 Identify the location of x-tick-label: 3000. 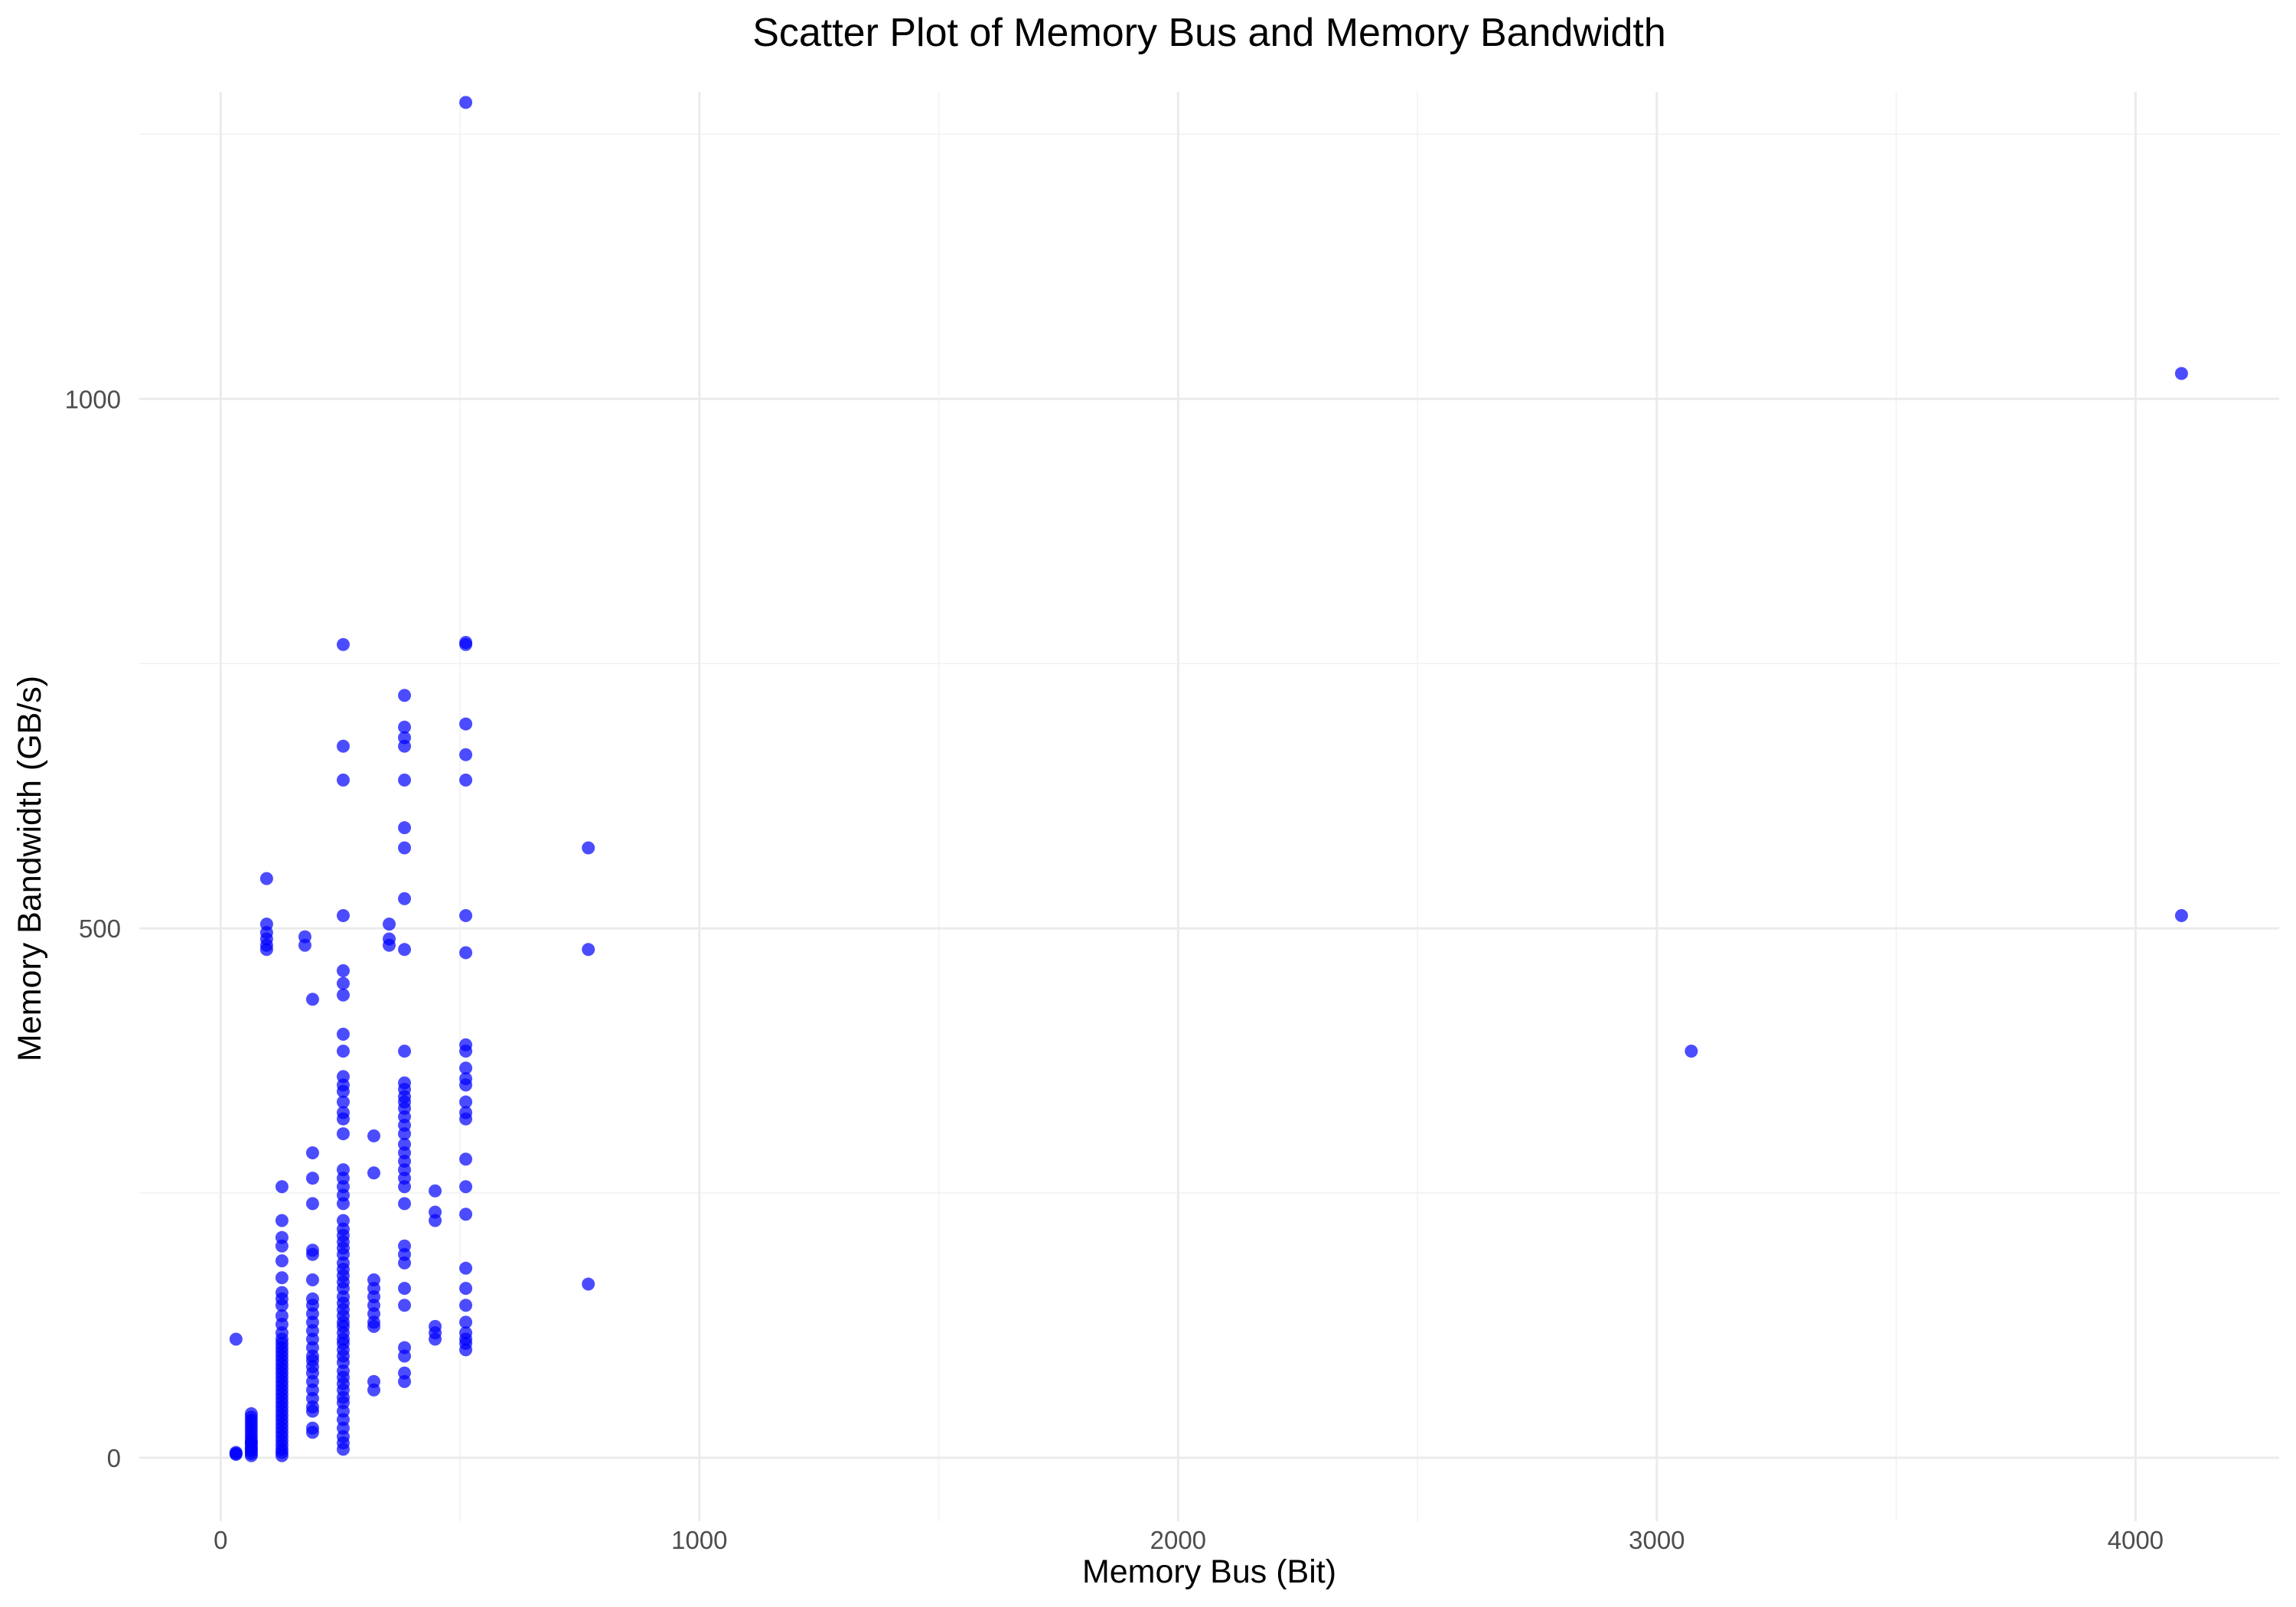
(1656, 1540).